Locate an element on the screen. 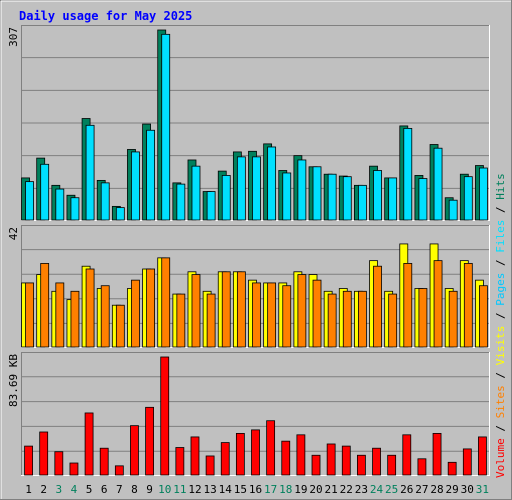  day-label: 30 is located at coordinates (467, 489).